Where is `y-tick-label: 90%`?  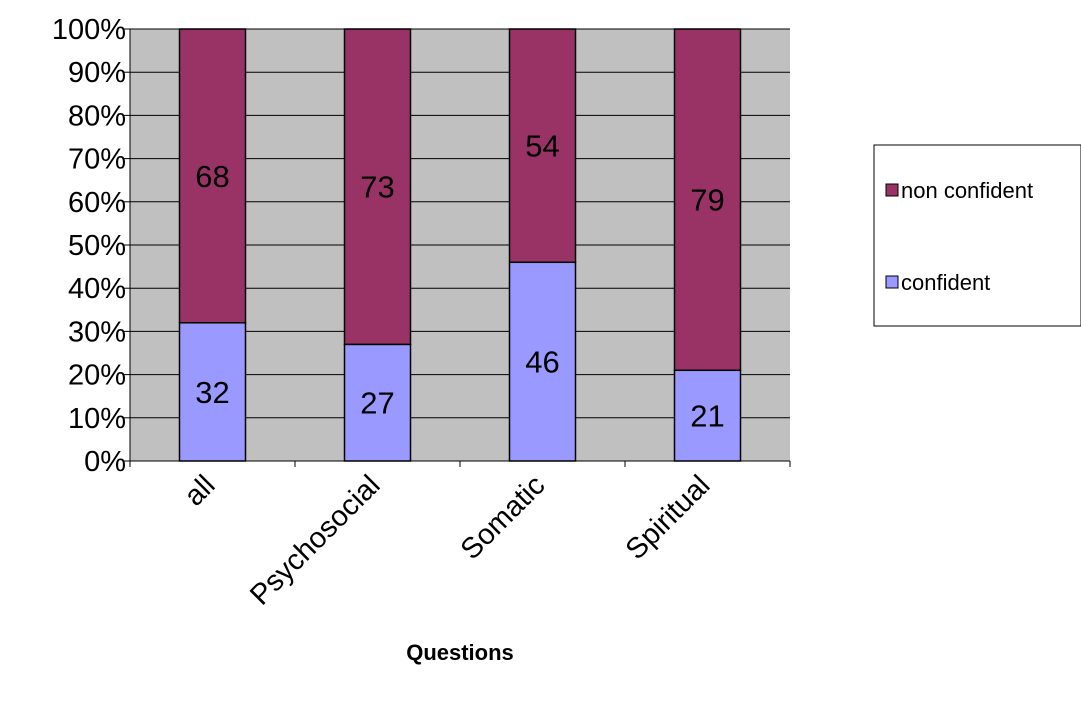 y-tick-label: 90% is located at coordinates (97, 73).